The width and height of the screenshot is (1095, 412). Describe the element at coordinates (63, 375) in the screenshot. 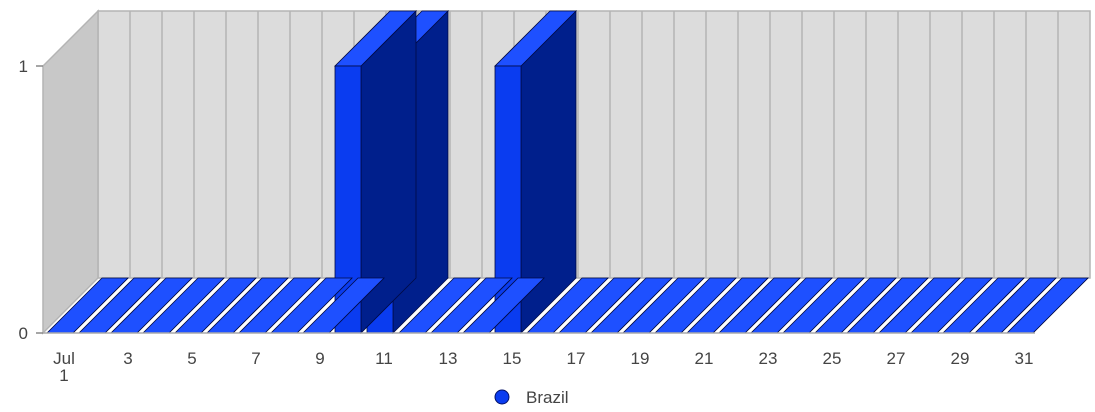

I see `x-tick-label-1-line2: 1` at that location.